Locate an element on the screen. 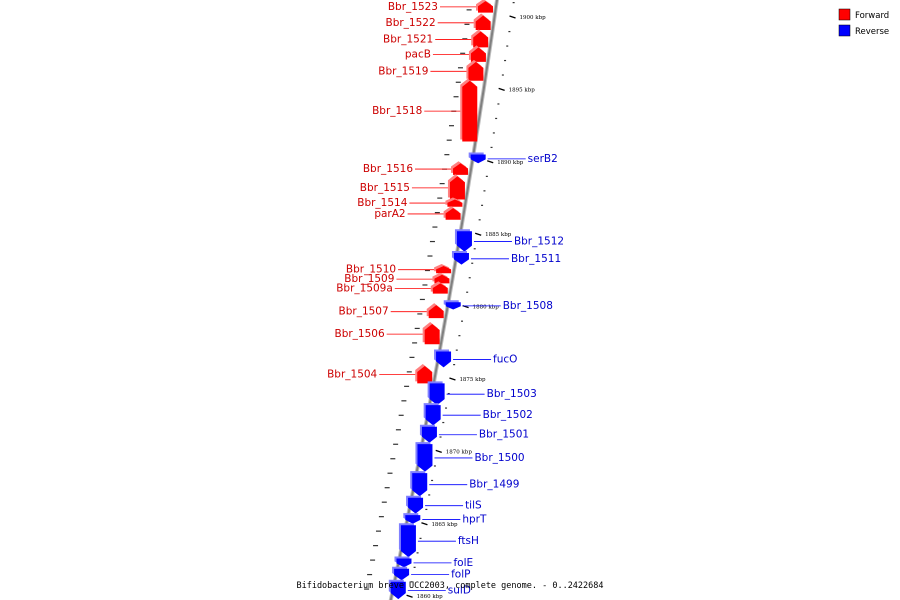 The height and width of the screenshot is (600, 900). gene-folp is located at coordinates (401, 573).